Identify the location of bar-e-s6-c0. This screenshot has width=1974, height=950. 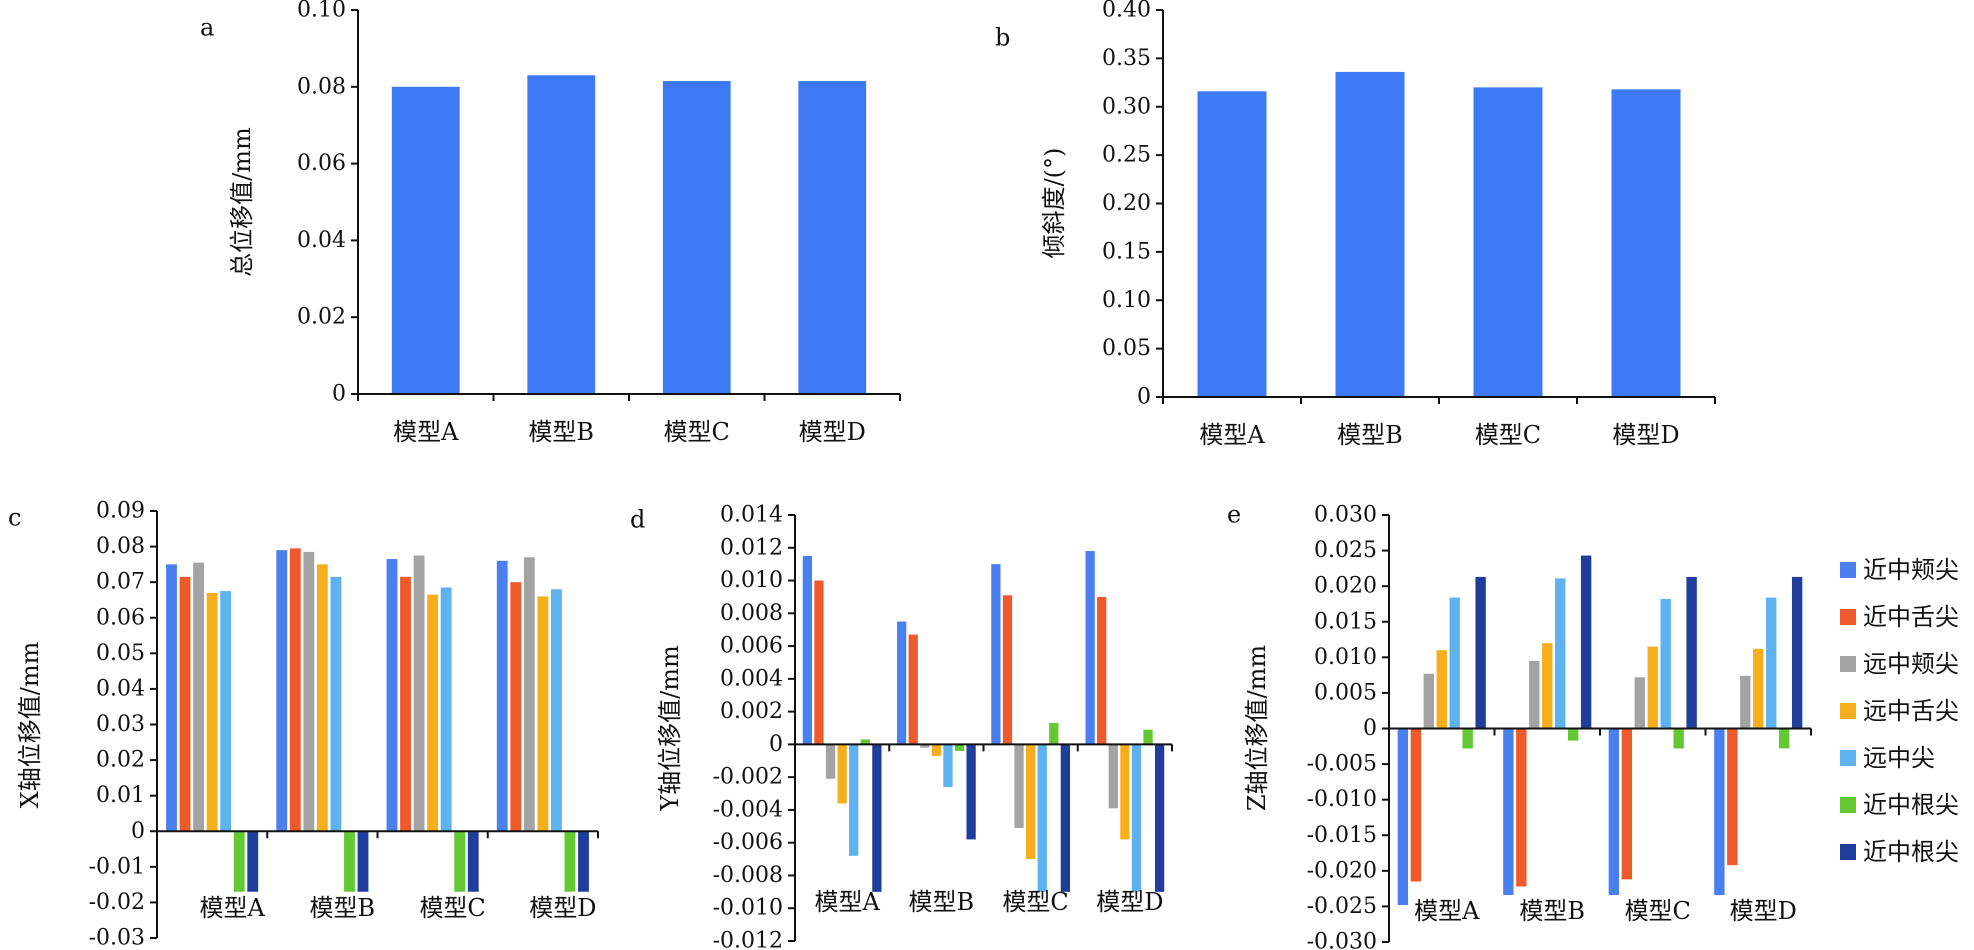
(1480, 652).